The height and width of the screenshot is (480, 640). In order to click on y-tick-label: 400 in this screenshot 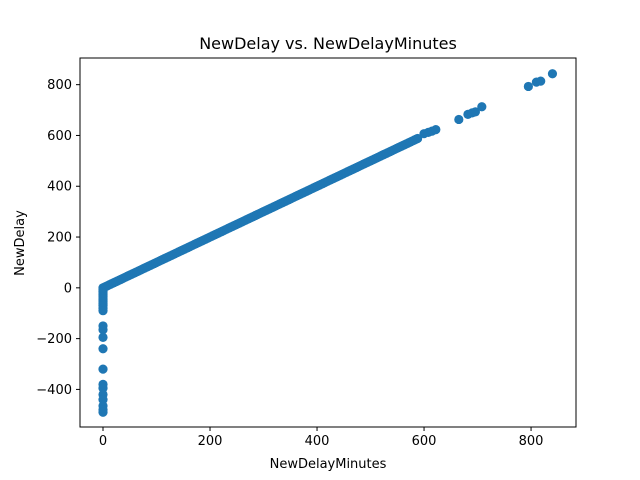, I will do `click(59, 187)`.